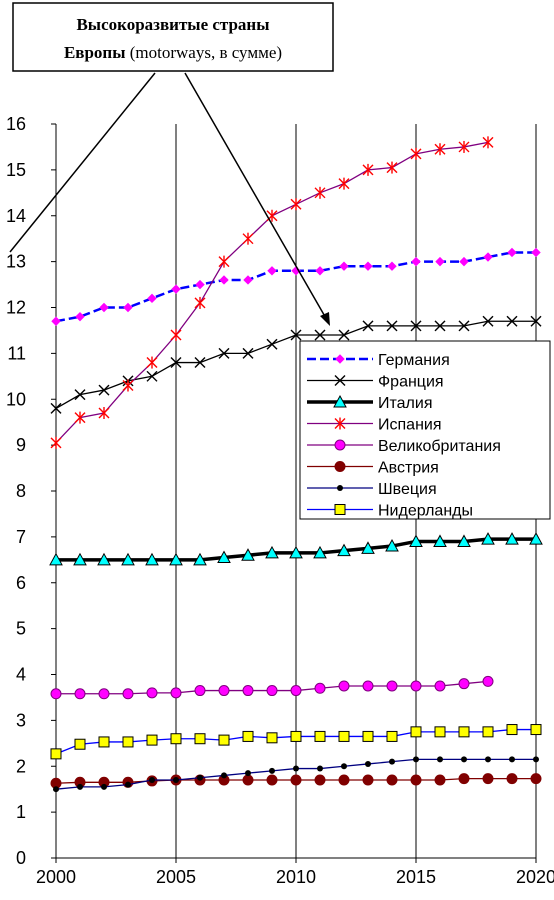 Image resolution: width=554 pixels, height=900 pixels. Describe the element at coordinates (21, 629) in the screenshot. I see `y-tick-label: 5` at that location.